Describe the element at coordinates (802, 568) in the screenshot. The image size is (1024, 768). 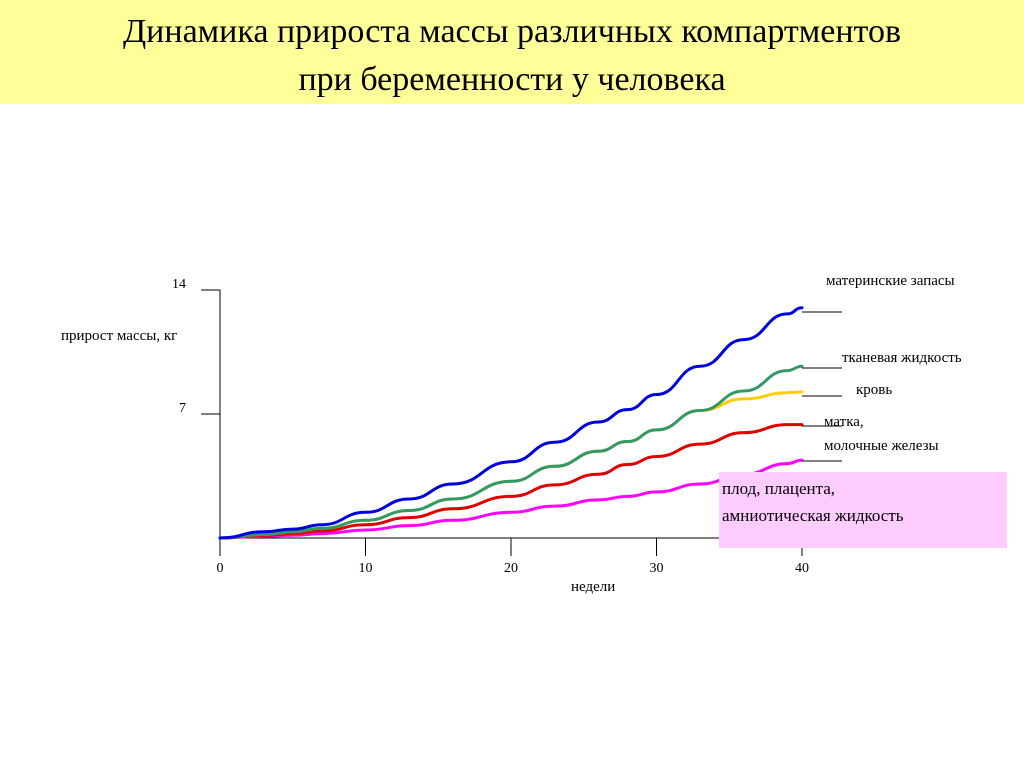
I see `x-tick-label: 40` at that location.